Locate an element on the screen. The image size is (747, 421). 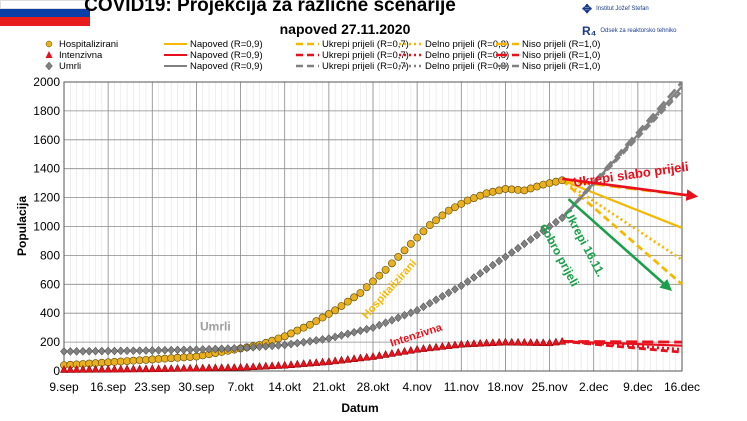
r4-logo: R₄ Odsek za reaktorsko tehniko is located at coordinates (629, 31).